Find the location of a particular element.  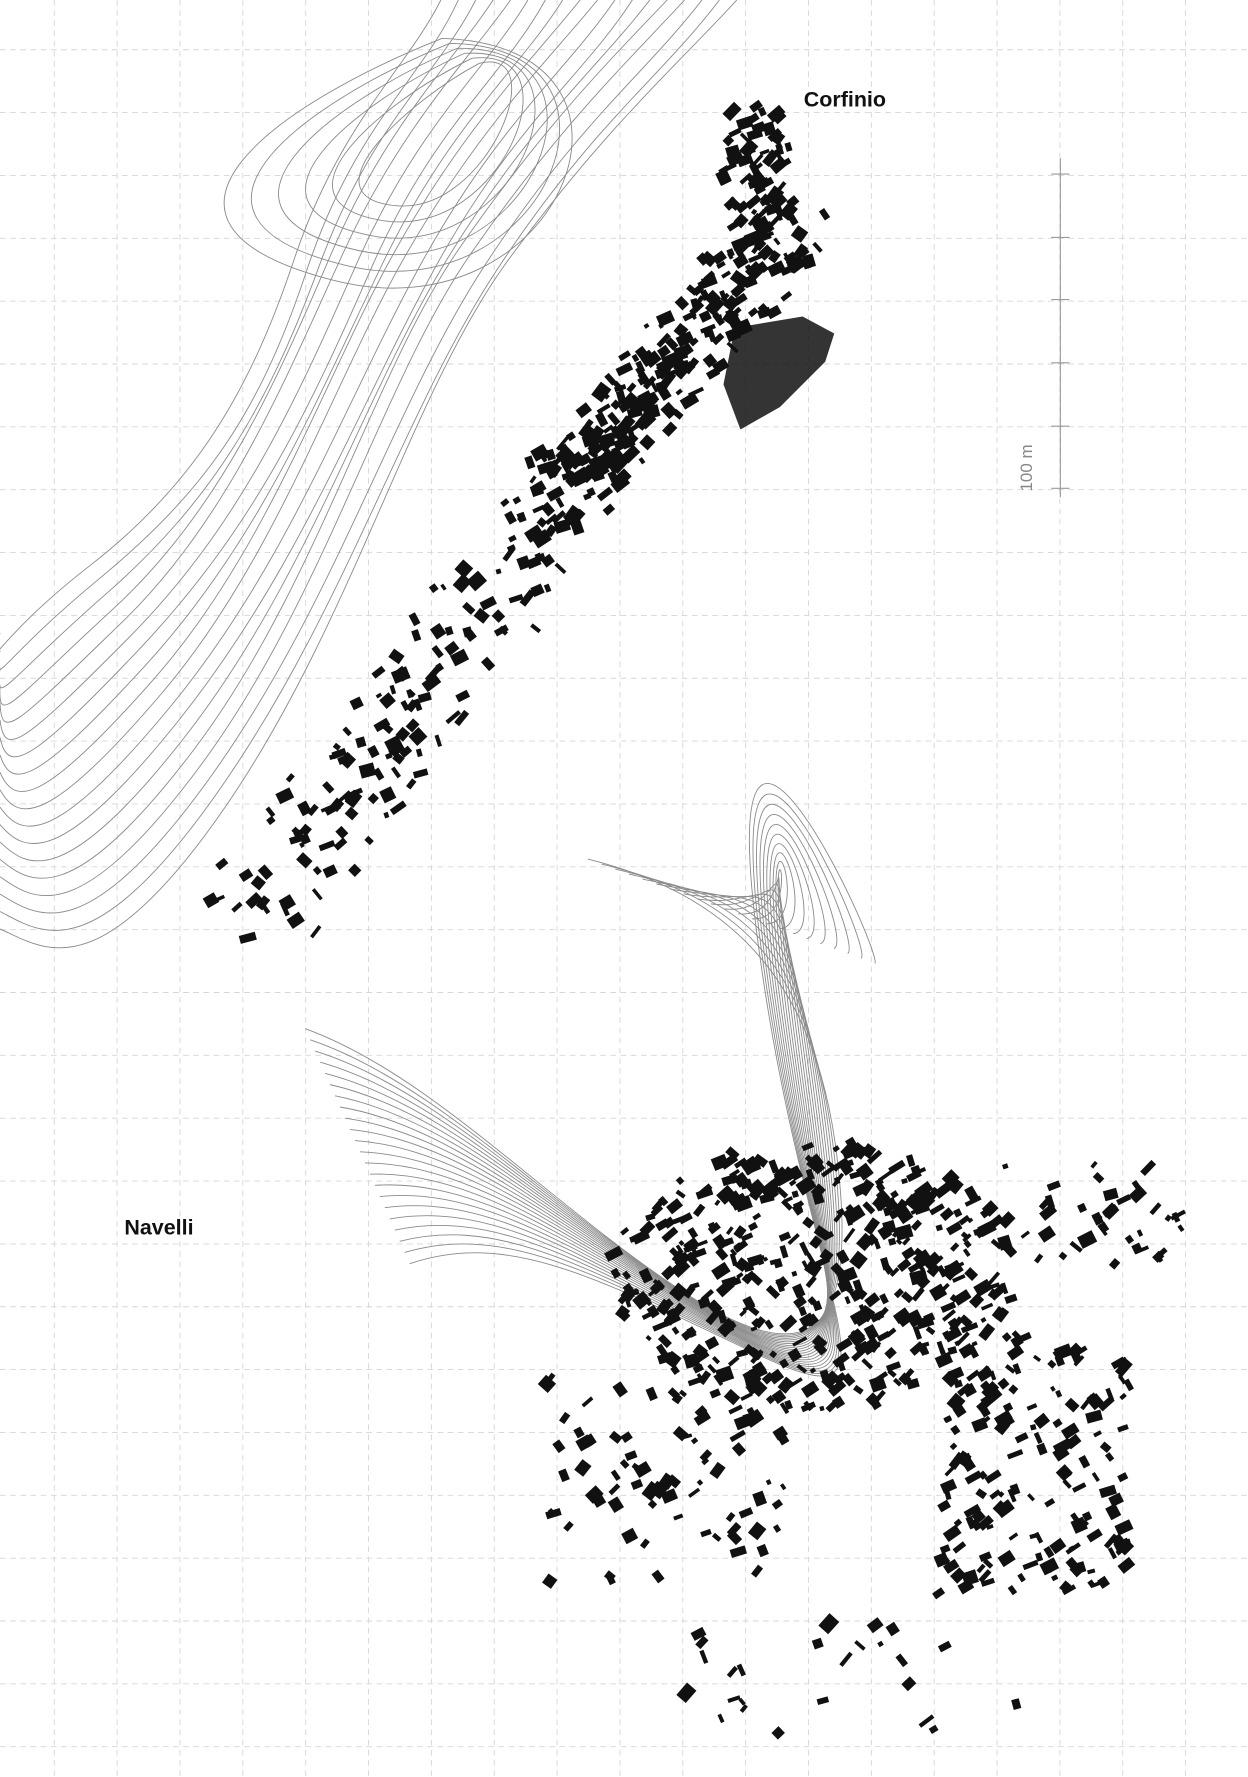

contour-line is located at coordinates (578, 1106).